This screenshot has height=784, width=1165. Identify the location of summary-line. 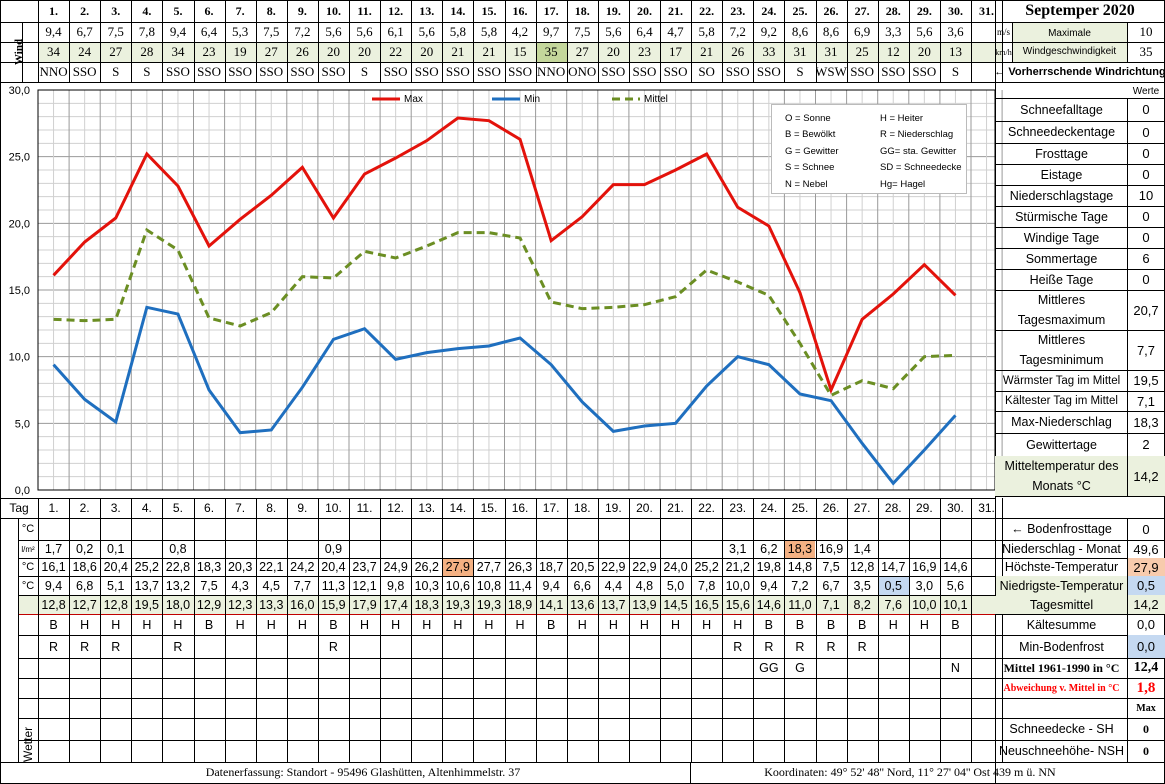
(1080, 658).